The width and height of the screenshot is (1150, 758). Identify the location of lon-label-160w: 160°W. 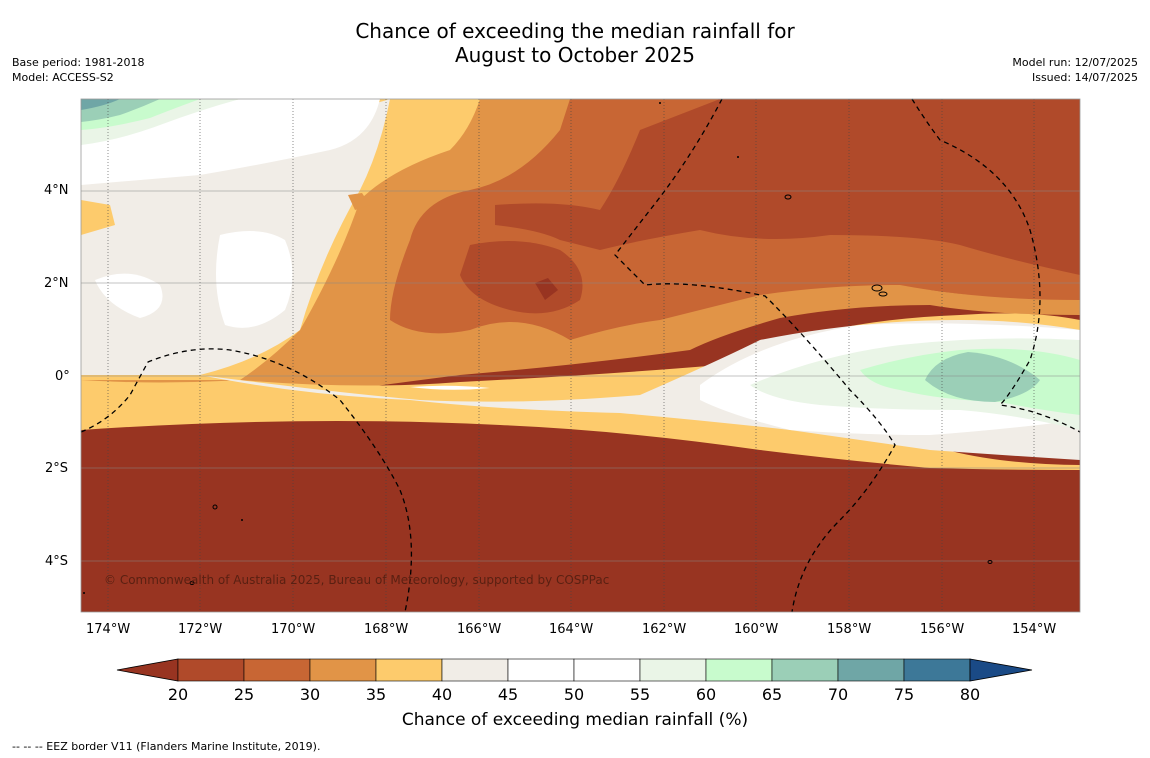
(756, 629).